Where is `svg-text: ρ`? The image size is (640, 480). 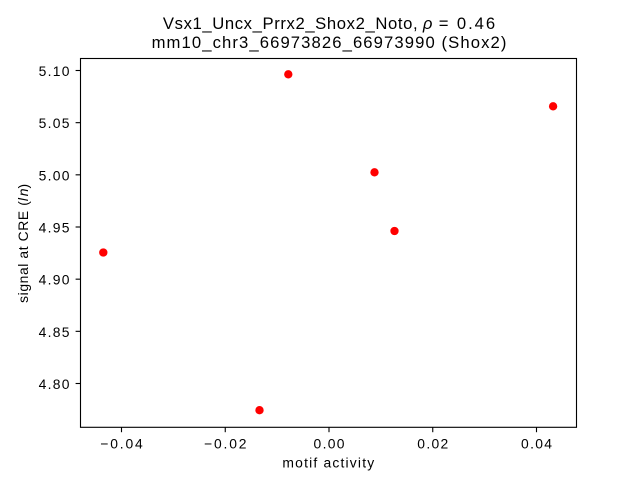
svg-text: ρ is located at coordinates (427, 23).